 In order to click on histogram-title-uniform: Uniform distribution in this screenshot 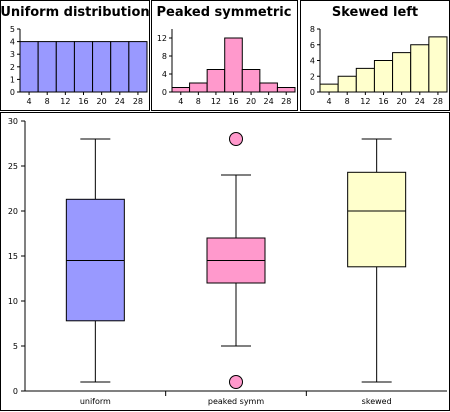, I will do `click(74, 12)`.